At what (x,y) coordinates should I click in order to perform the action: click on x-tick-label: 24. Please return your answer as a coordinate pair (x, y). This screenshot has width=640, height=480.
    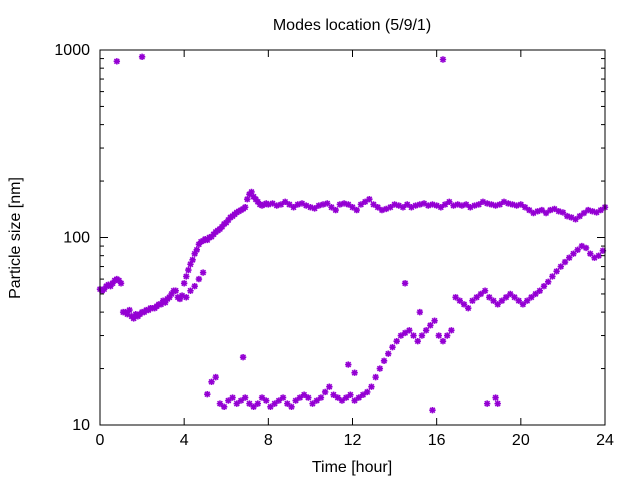
    Looking at the image, I should click on (605, 440).